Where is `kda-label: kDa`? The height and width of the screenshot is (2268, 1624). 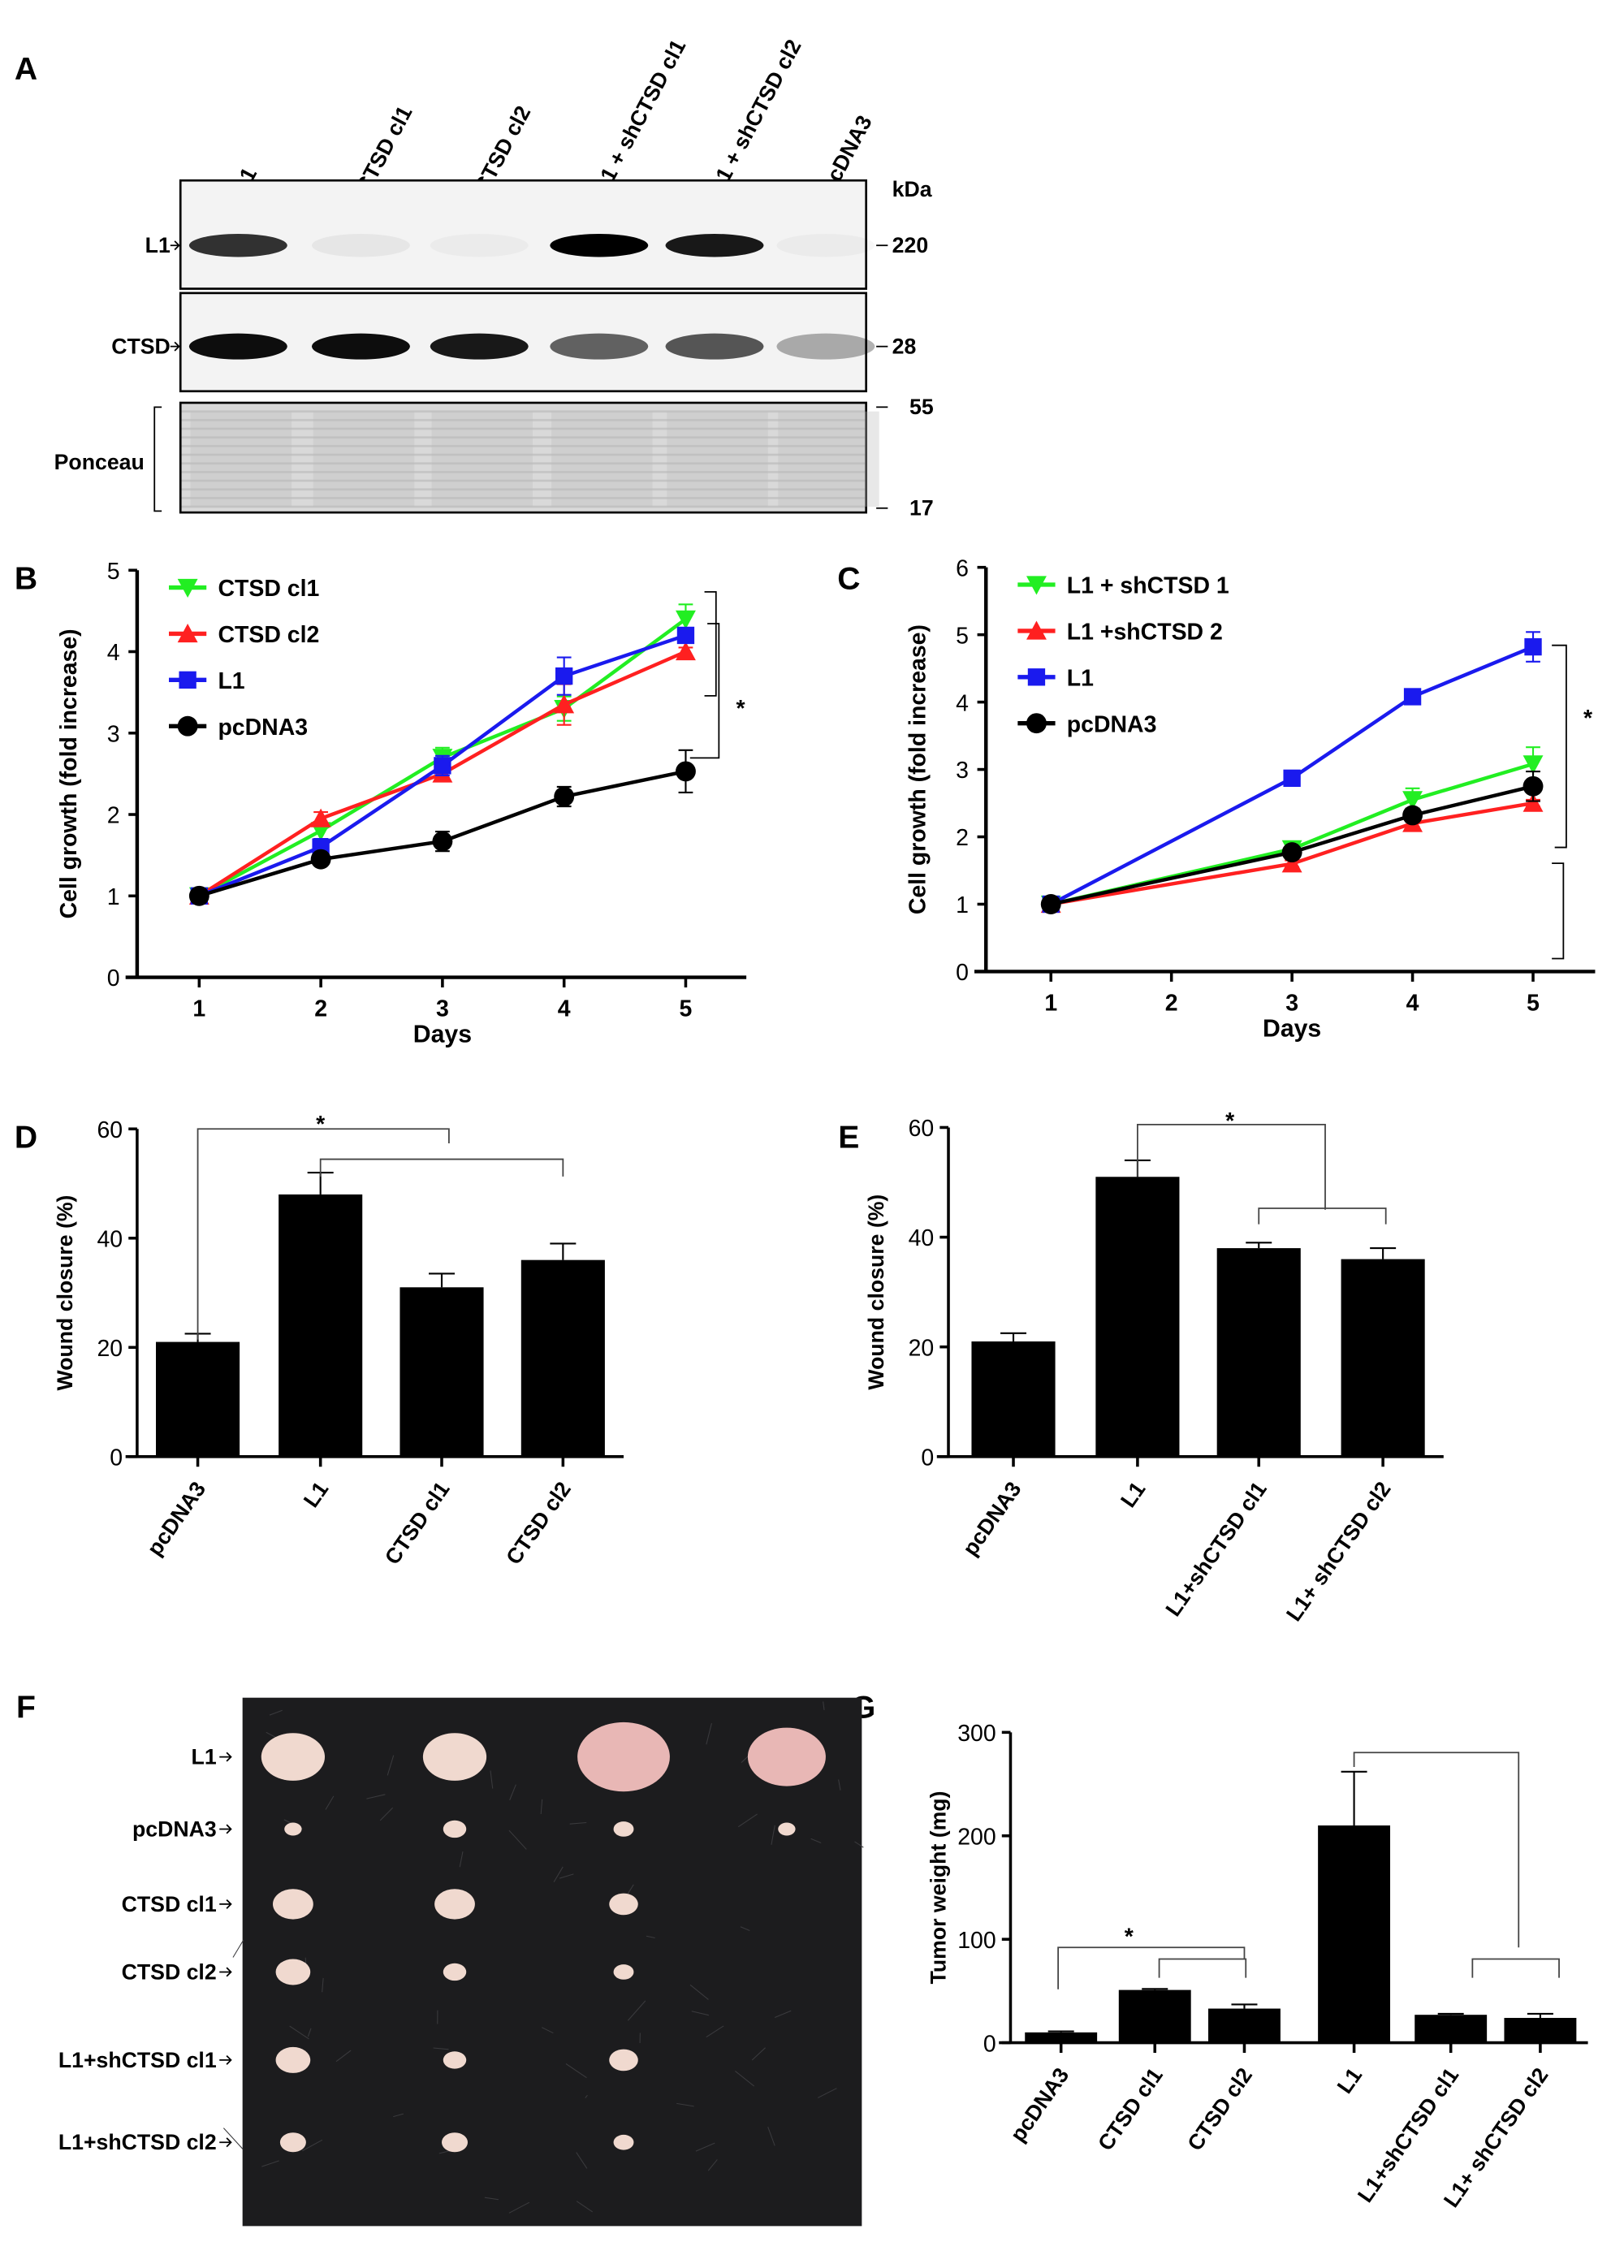
kda-label: kDa is located at coordinates (912, 189).